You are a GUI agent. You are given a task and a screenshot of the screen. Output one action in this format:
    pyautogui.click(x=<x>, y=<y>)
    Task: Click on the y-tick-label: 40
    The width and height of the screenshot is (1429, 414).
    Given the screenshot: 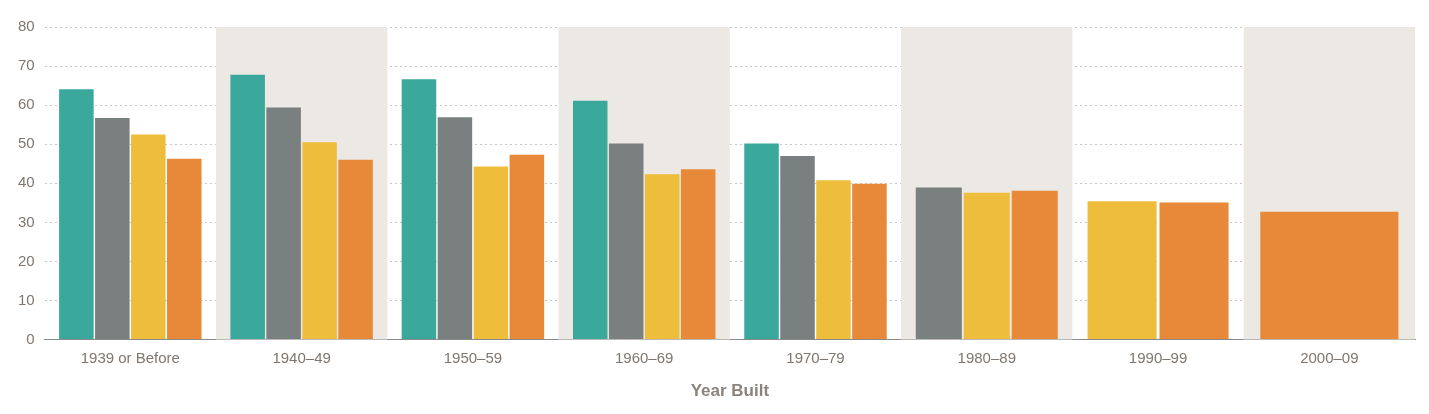 What is the action you would take?
    pyautogui.click(x=26, y=182)
    